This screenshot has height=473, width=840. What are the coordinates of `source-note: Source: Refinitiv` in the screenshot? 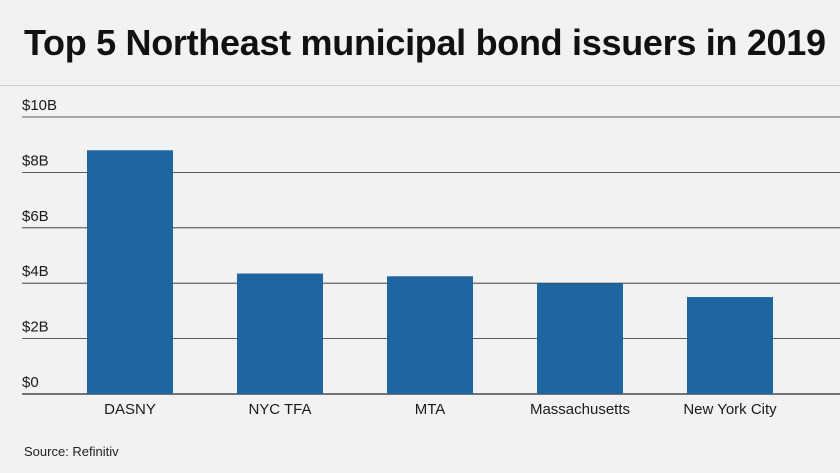 It's located at (71, 451).